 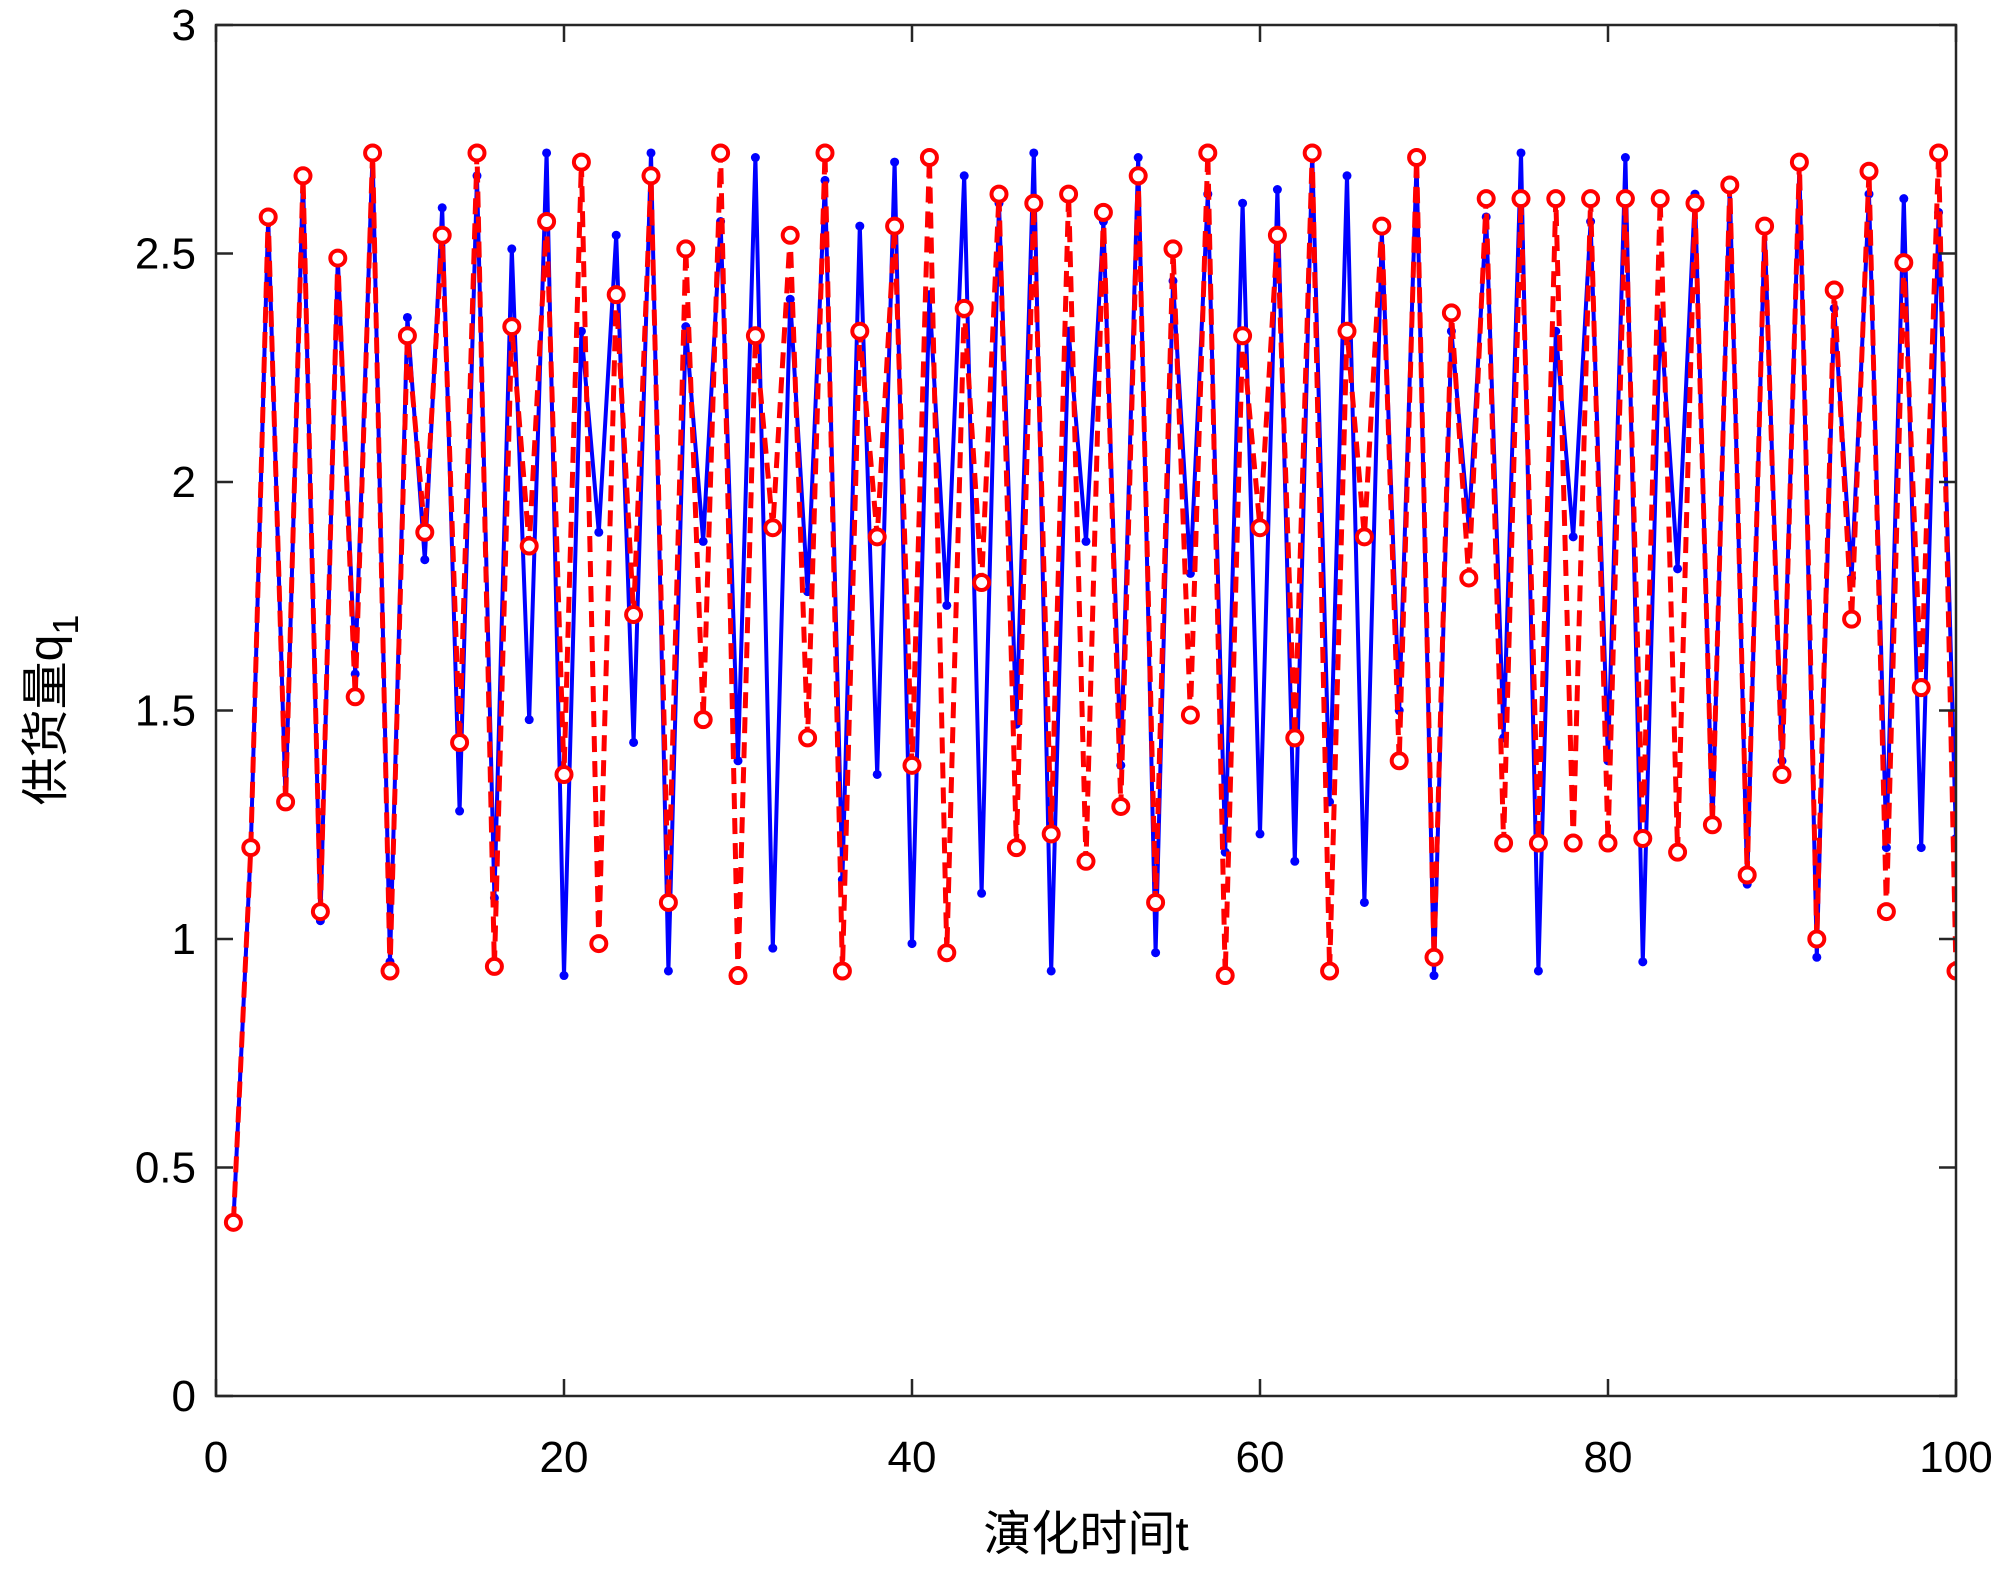 What do you see at coordinates (165, 254) in the screenshot?
I see `y-tick-label: 2.5` at bounding box center [165, 254].